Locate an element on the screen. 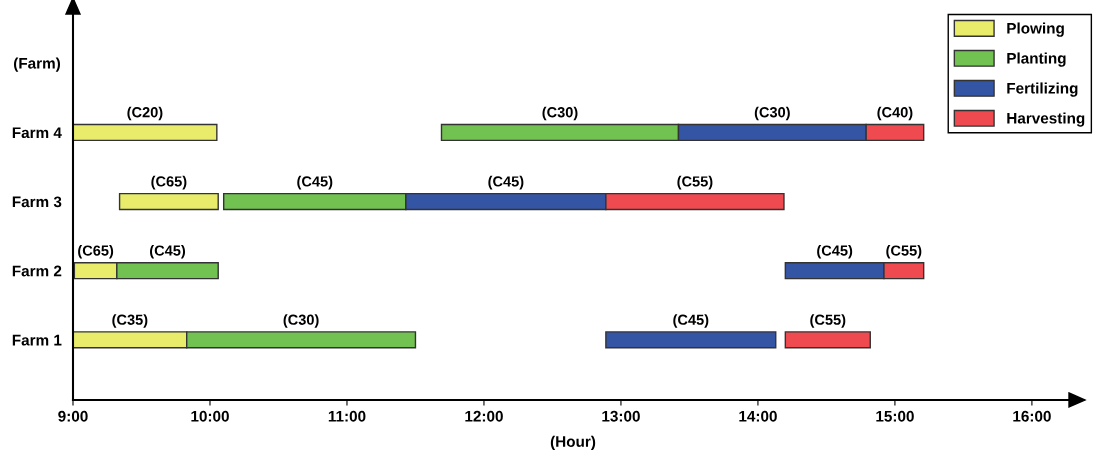  legend-label: Planting is located at coordinates (1036, 59).